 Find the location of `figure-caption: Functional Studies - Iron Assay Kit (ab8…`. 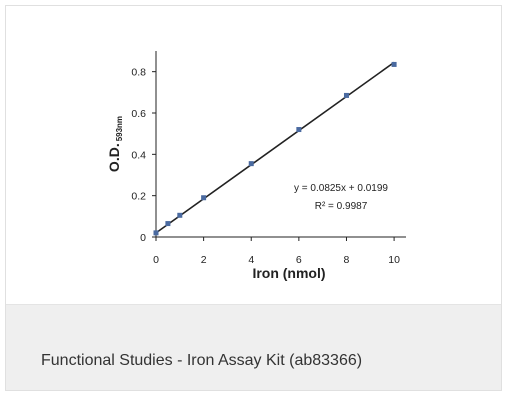

figure-caption: Functional Studies - Iron Assay Kit (ab8… is located at coordinates (202, 360).